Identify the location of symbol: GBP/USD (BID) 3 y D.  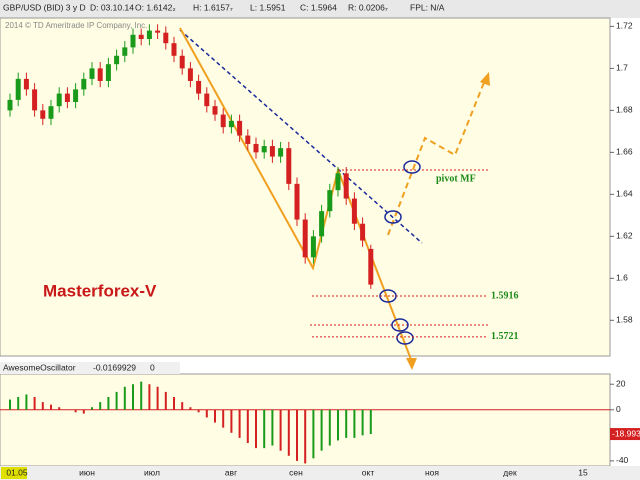
(44, 7).